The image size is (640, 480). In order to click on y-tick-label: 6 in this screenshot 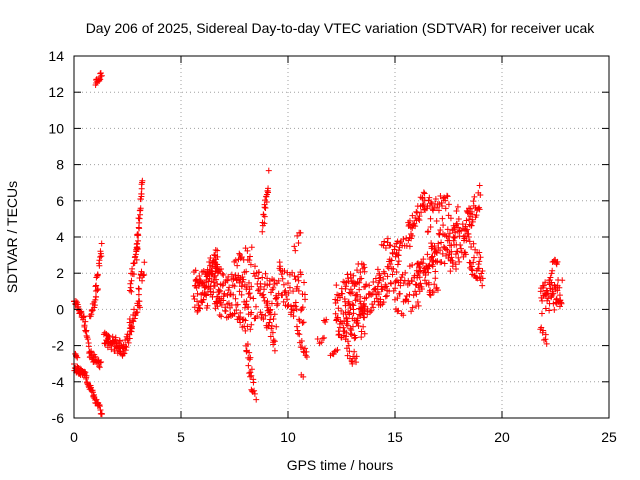, I will do `click(60, 201)`.